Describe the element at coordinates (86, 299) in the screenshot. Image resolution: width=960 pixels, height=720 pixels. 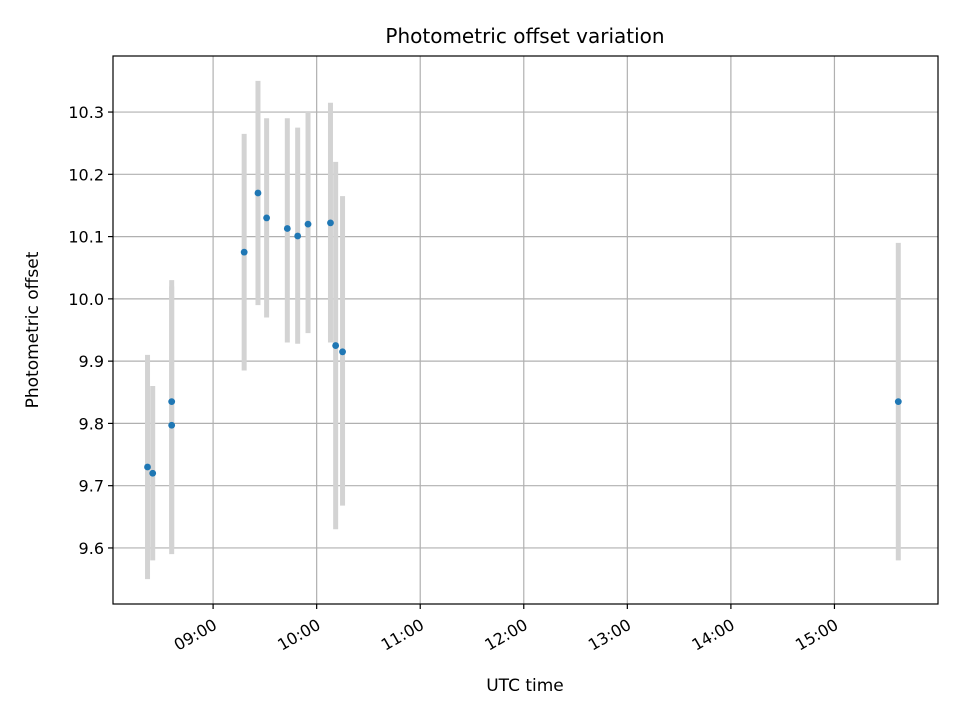
I see `y-tick-label: 10.0` at that location.